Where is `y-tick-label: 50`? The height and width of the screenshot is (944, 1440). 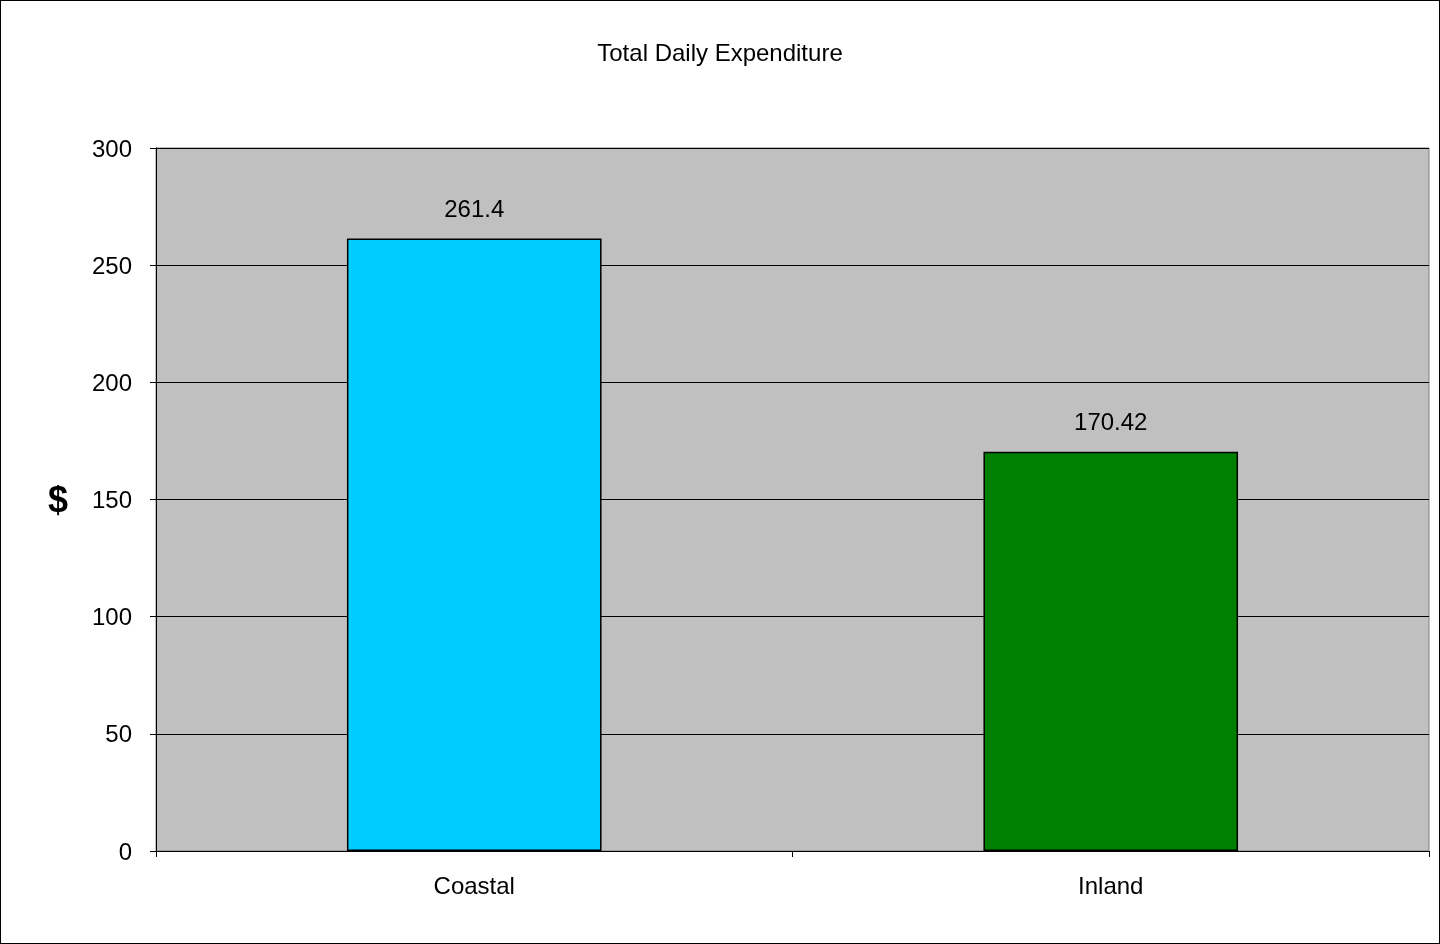 y-tick-label: 50 is located at coordinates (118, 734).